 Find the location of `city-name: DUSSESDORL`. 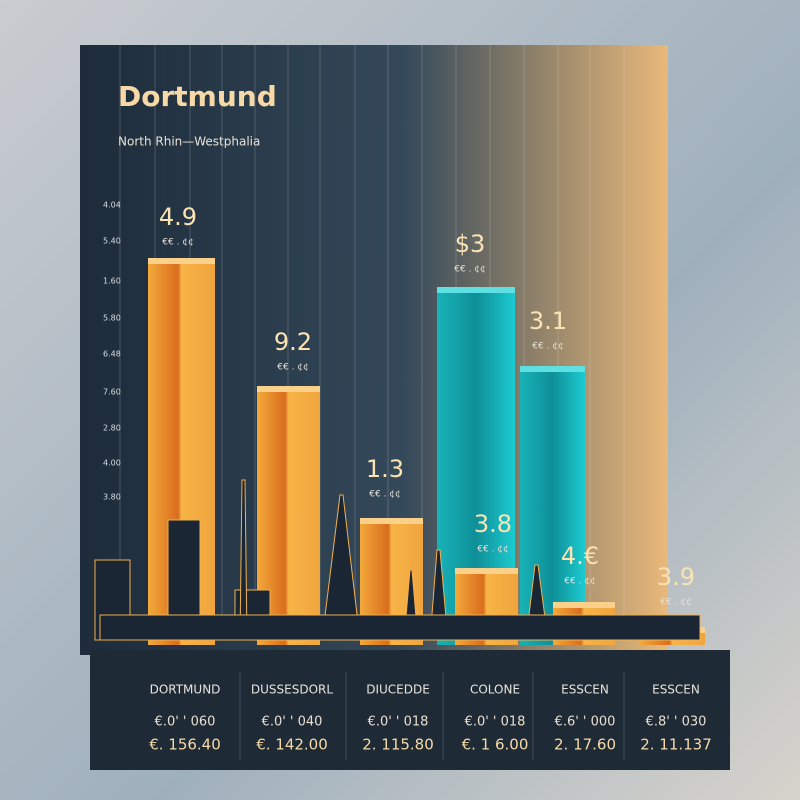

city-name: DUSSESDORL is located at coordinates (292, 690).